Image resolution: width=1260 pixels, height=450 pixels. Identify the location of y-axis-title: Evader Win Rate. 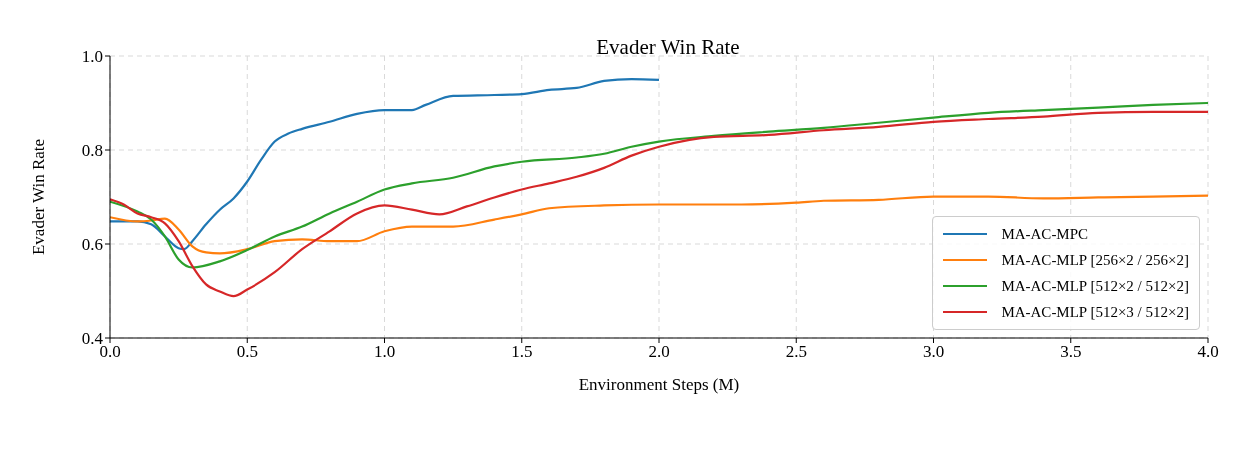
(39, 197).